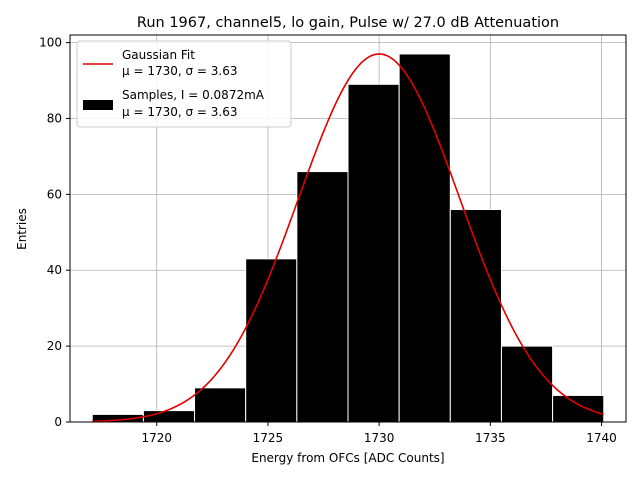 This screenshot has height=480, width=640. Describe the element at coordinates (54, 232) in the screenshot. I see `y-axis-ticks: 0 20 40 60 80 100` at that location.